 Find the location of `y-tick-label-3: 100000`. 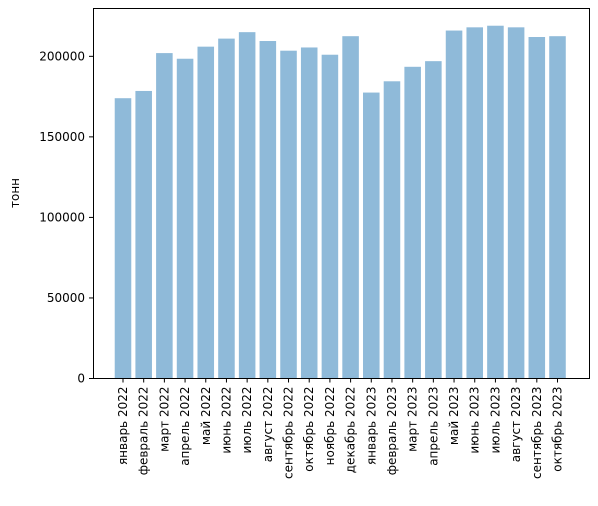

y-tick-label-3: 100000 is located at coordinates (62, 217).